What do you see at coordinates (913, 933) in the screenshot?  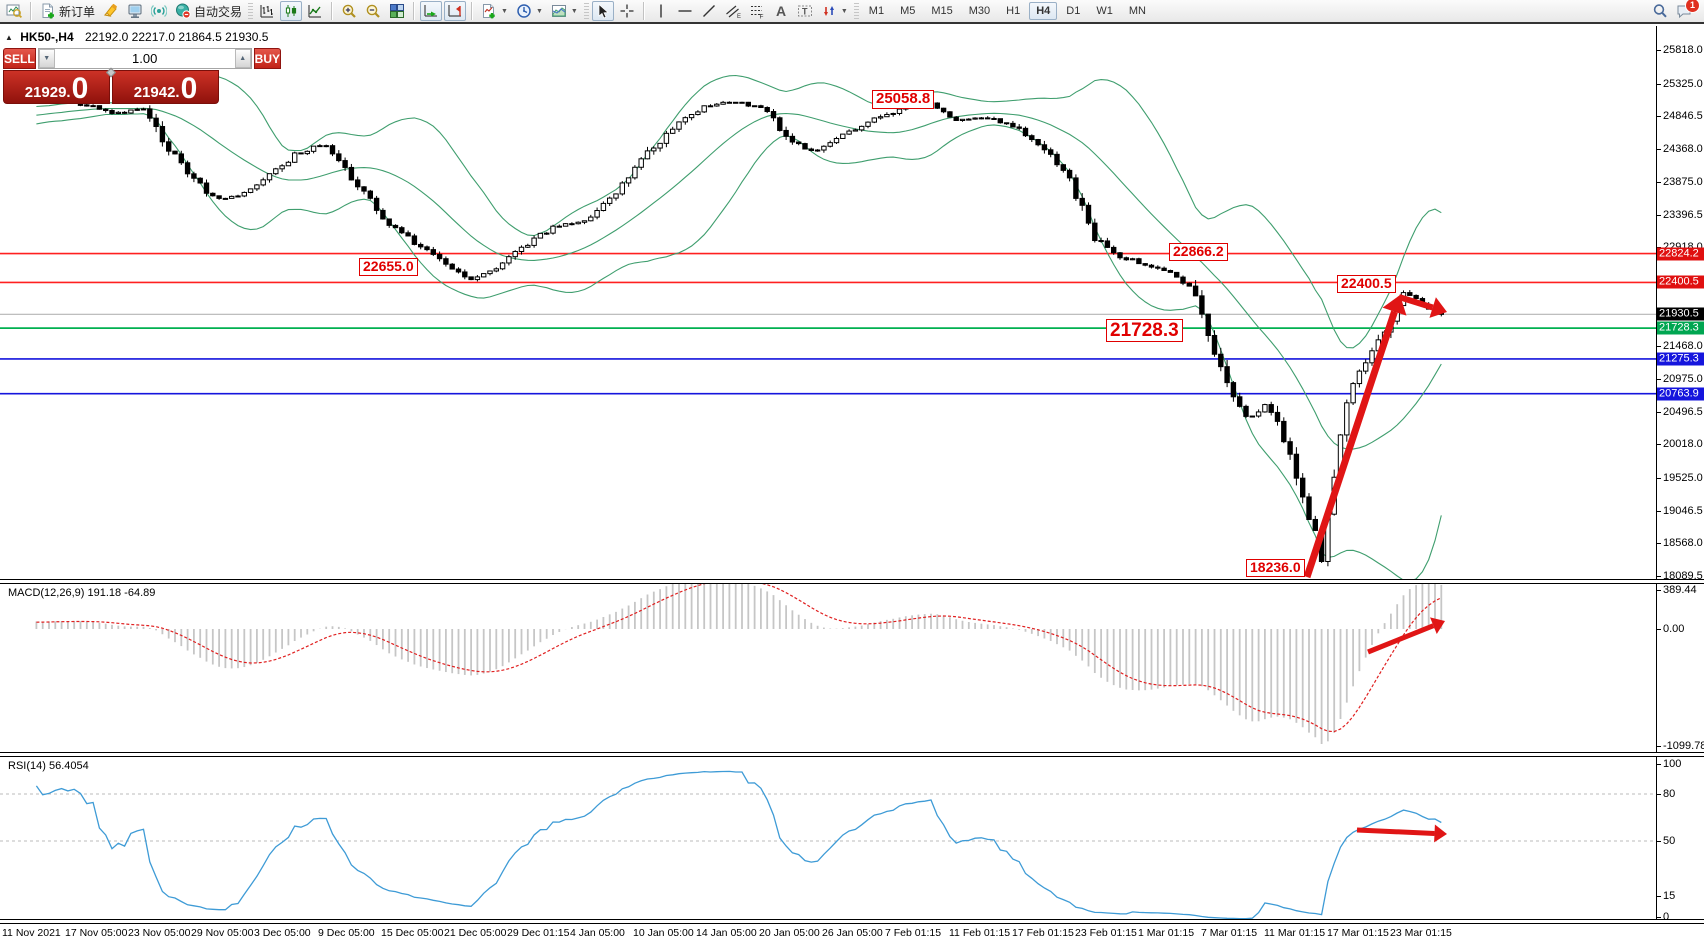 I see `time-axis-label: 7 Feb 01:15` at bounding box center [913, 933].